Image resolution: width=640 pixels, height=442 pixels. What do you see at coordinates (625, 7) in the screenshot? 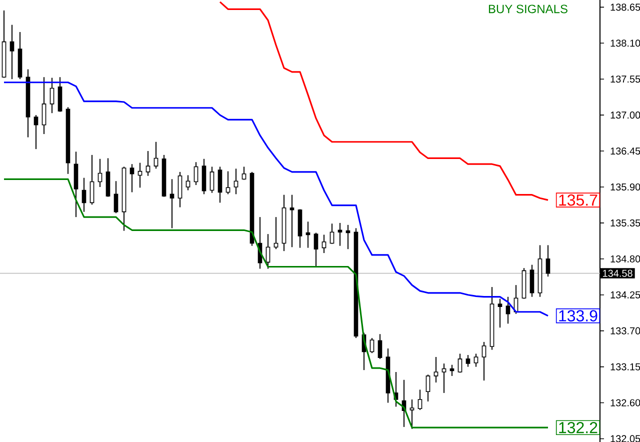
I see `y-tick-label: 138.65` at bounding box center [625, 7].